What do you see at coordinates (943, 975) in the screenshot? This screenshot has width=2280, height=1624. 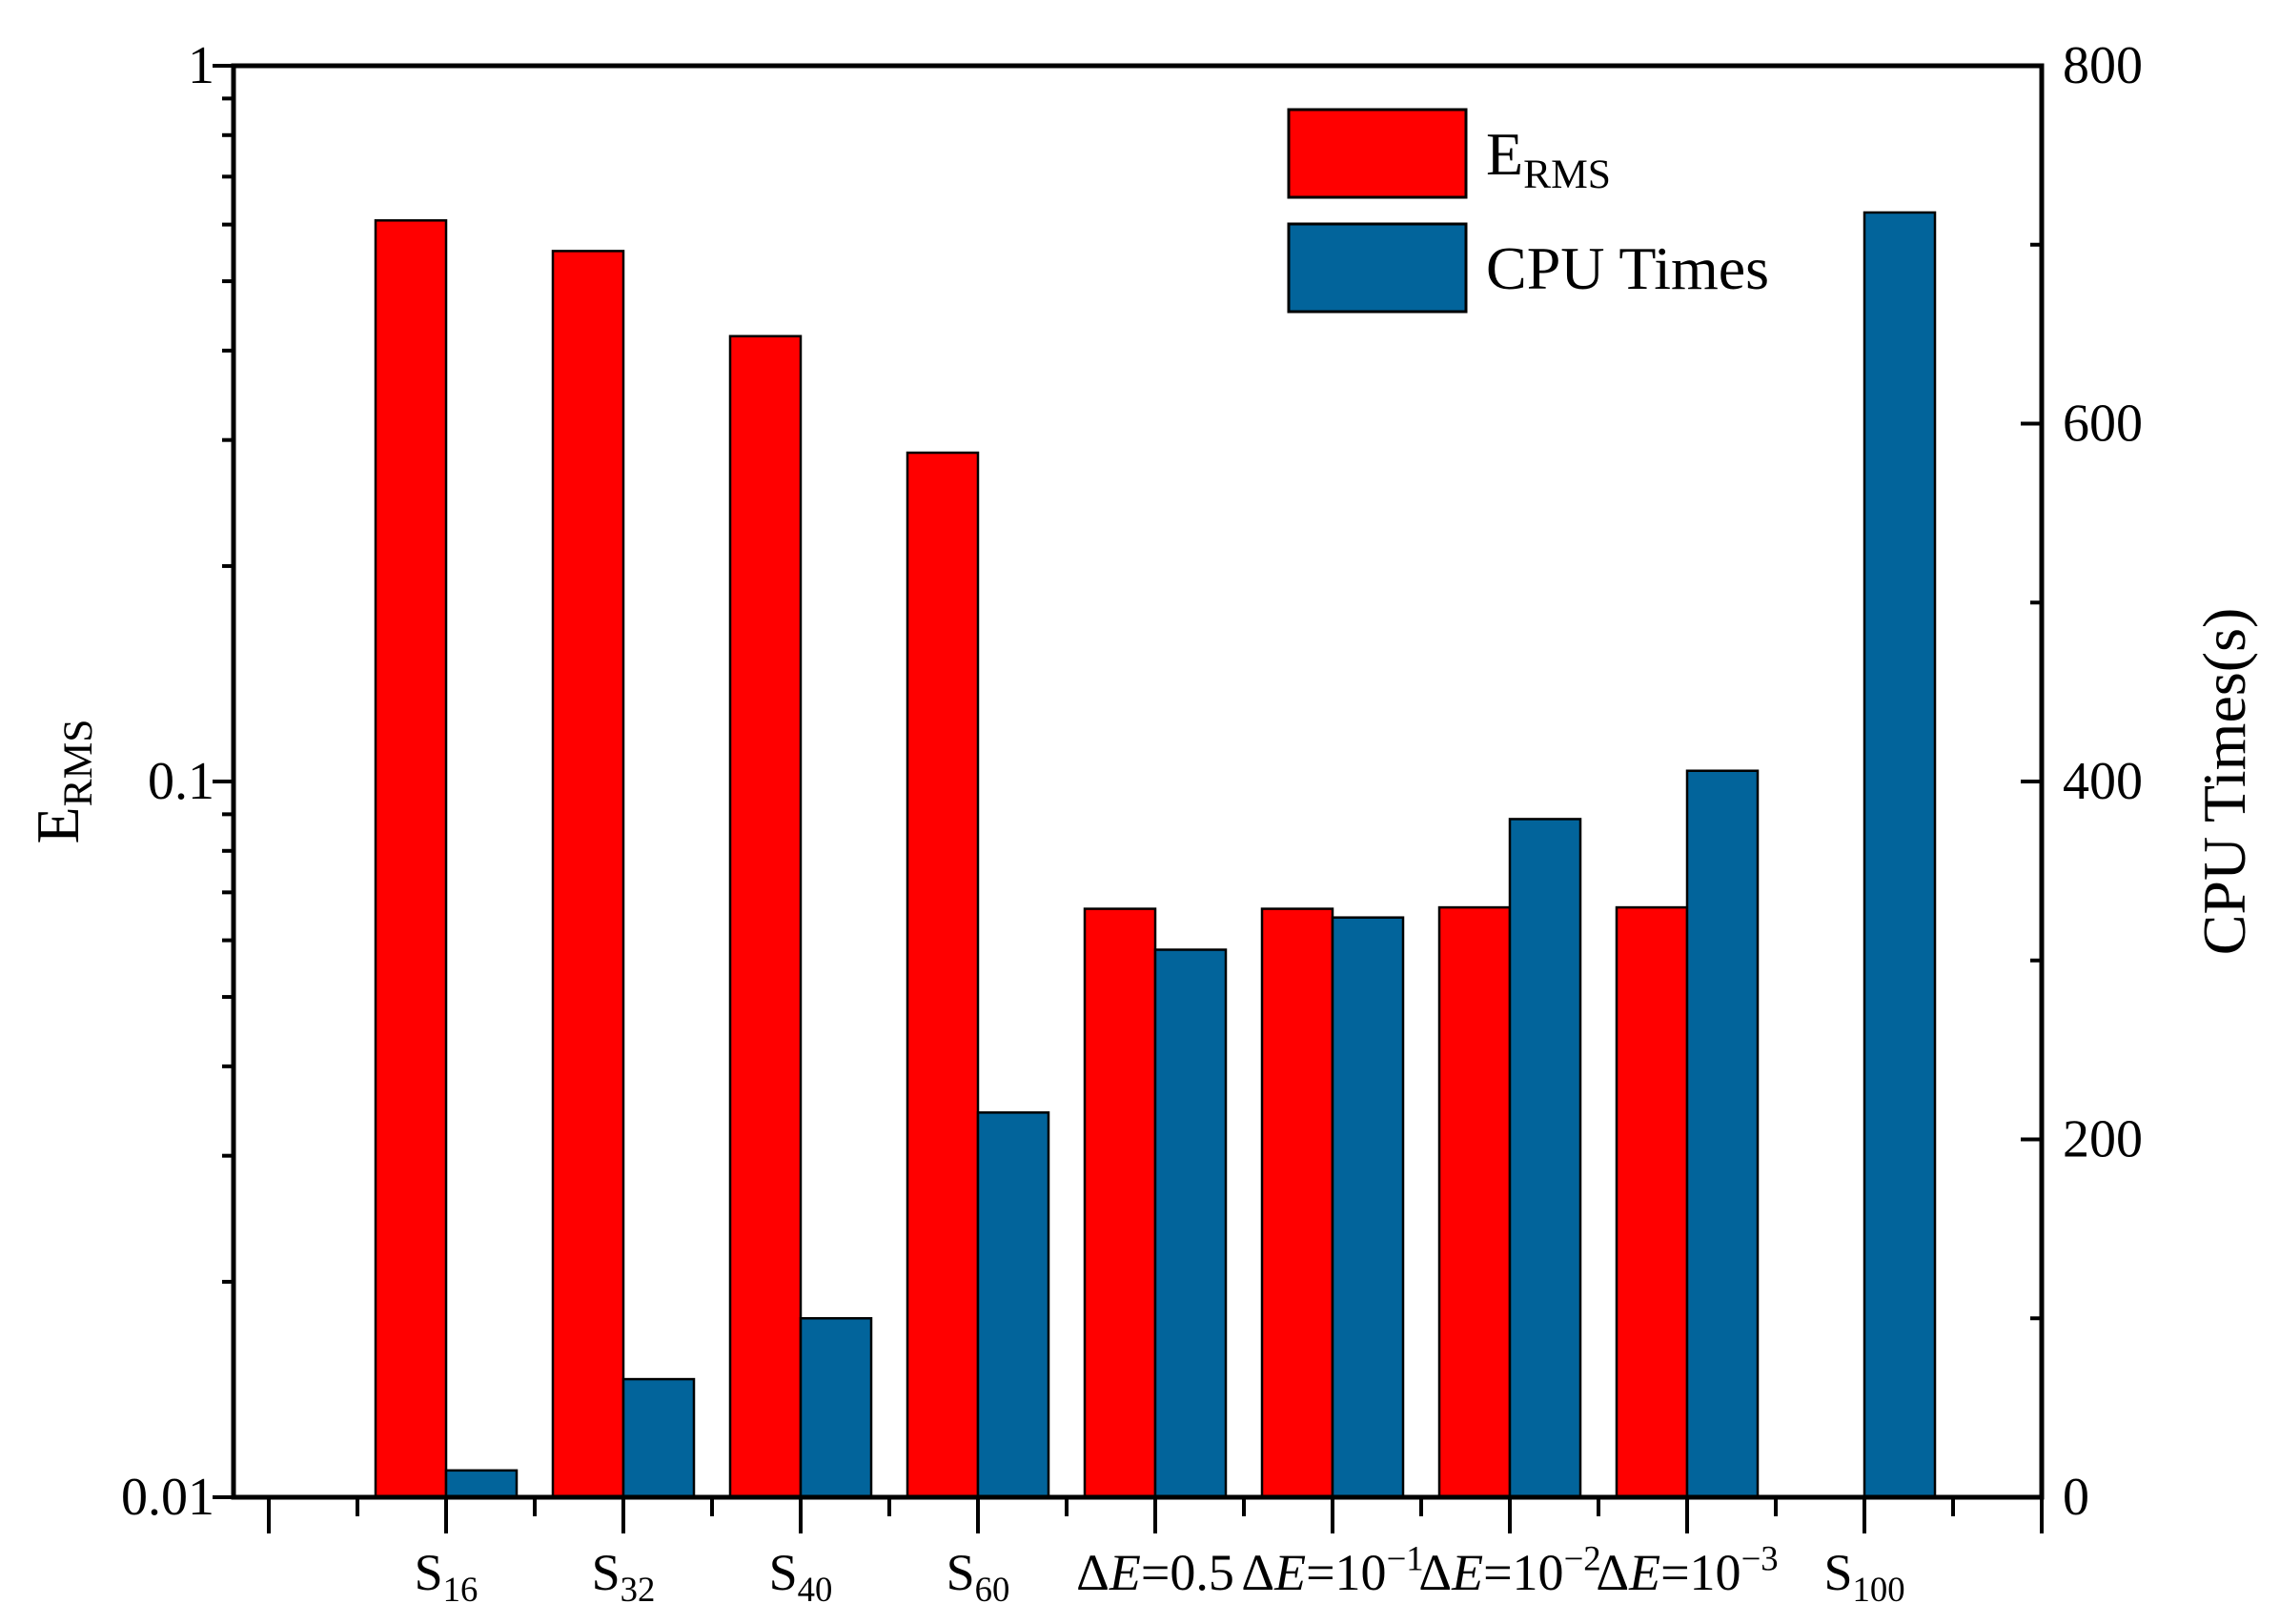 I see `bar-erms-S60` at bounding box center [943, 975].